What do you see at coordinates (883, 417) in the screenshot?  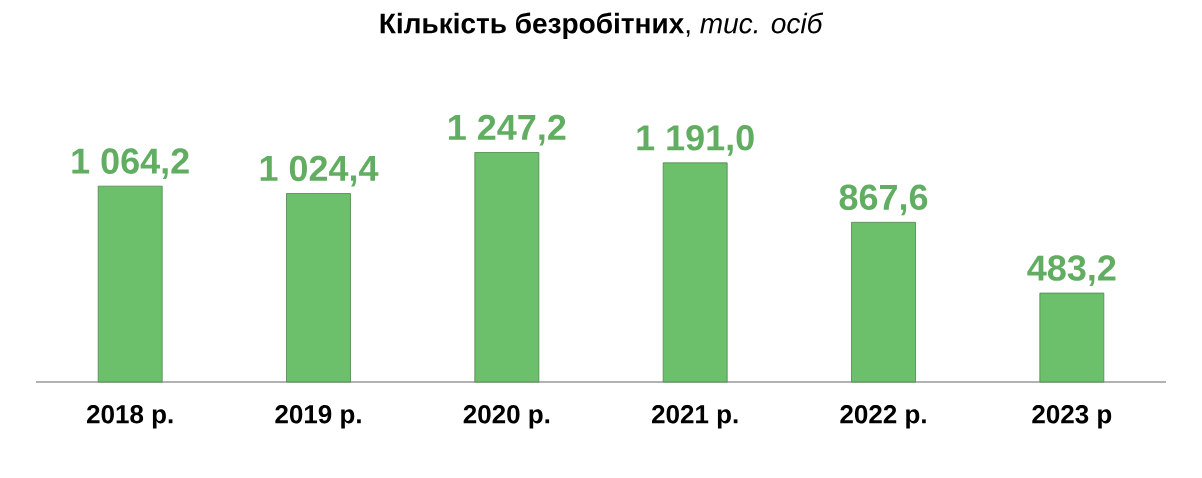 I see `x-tick-label: 2022 р.` at bounding box center [883, 417].